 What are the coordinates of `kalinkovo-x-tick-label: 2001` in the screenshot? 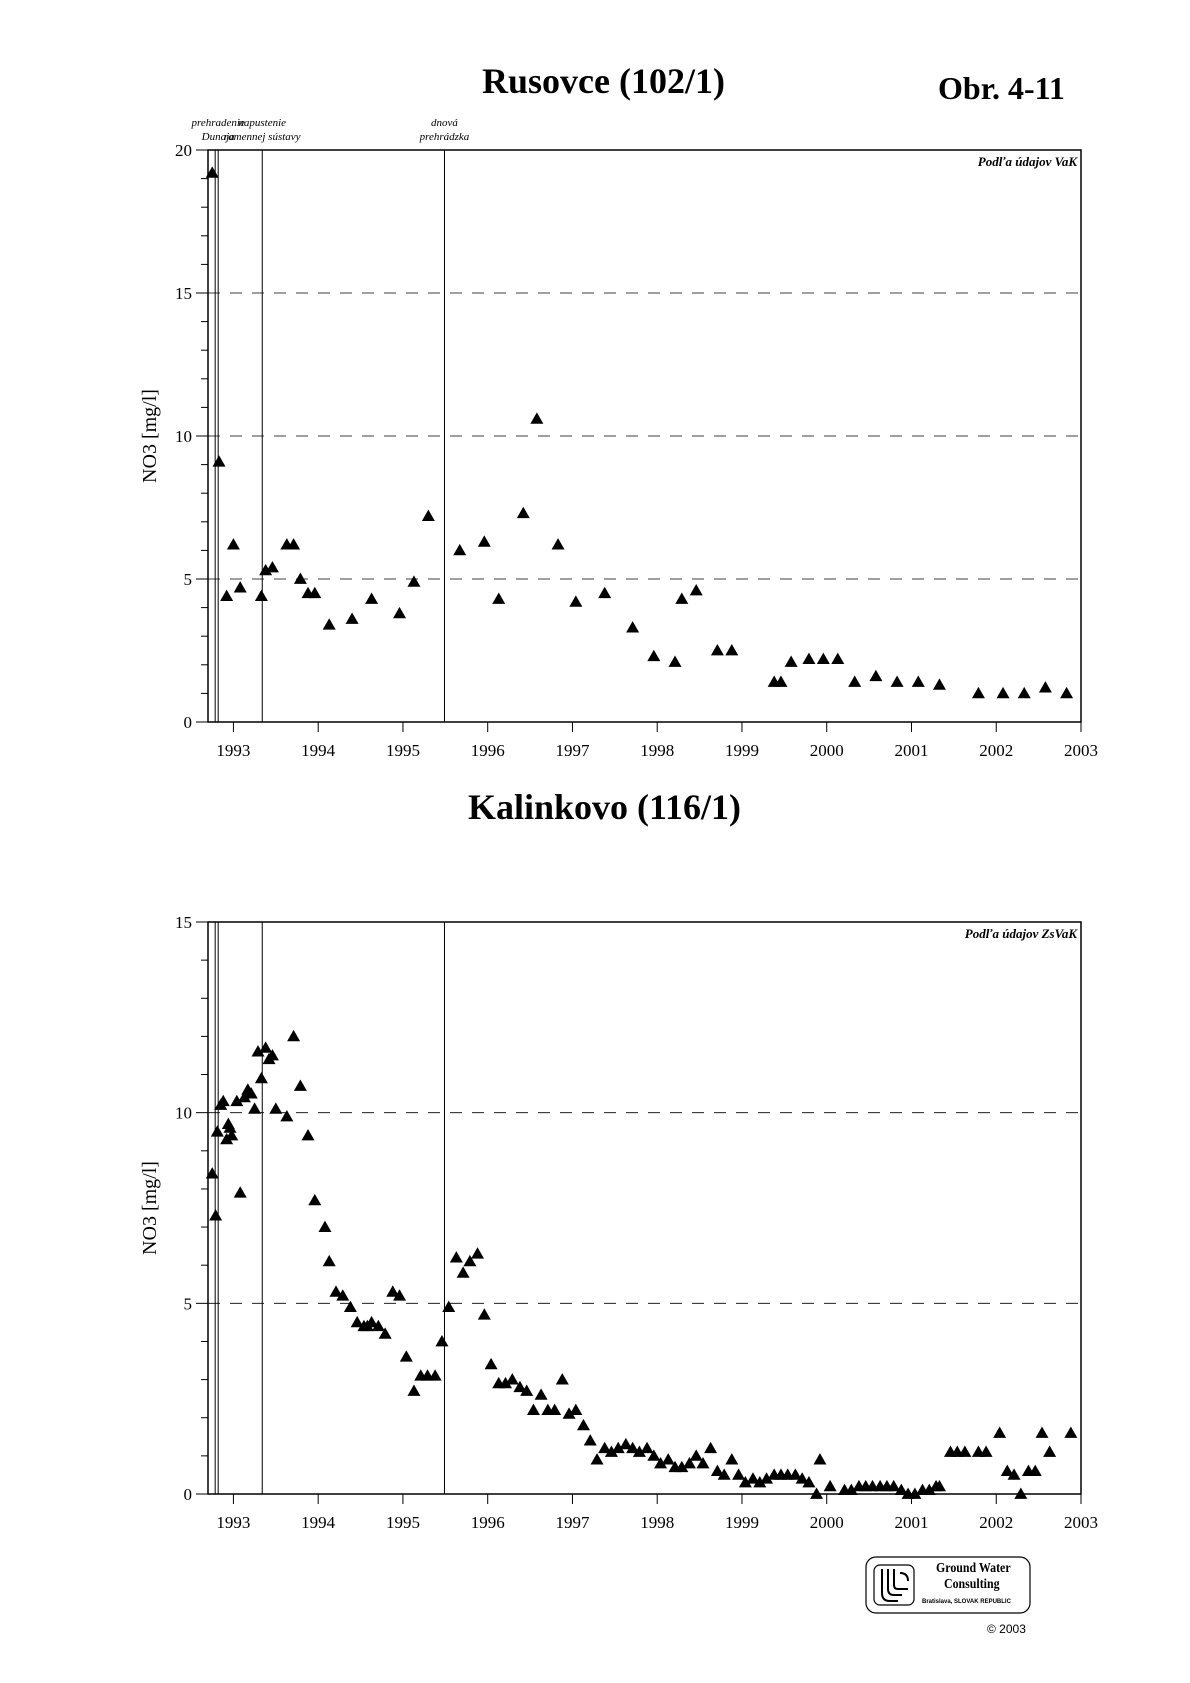 It's located at (911, 1522).